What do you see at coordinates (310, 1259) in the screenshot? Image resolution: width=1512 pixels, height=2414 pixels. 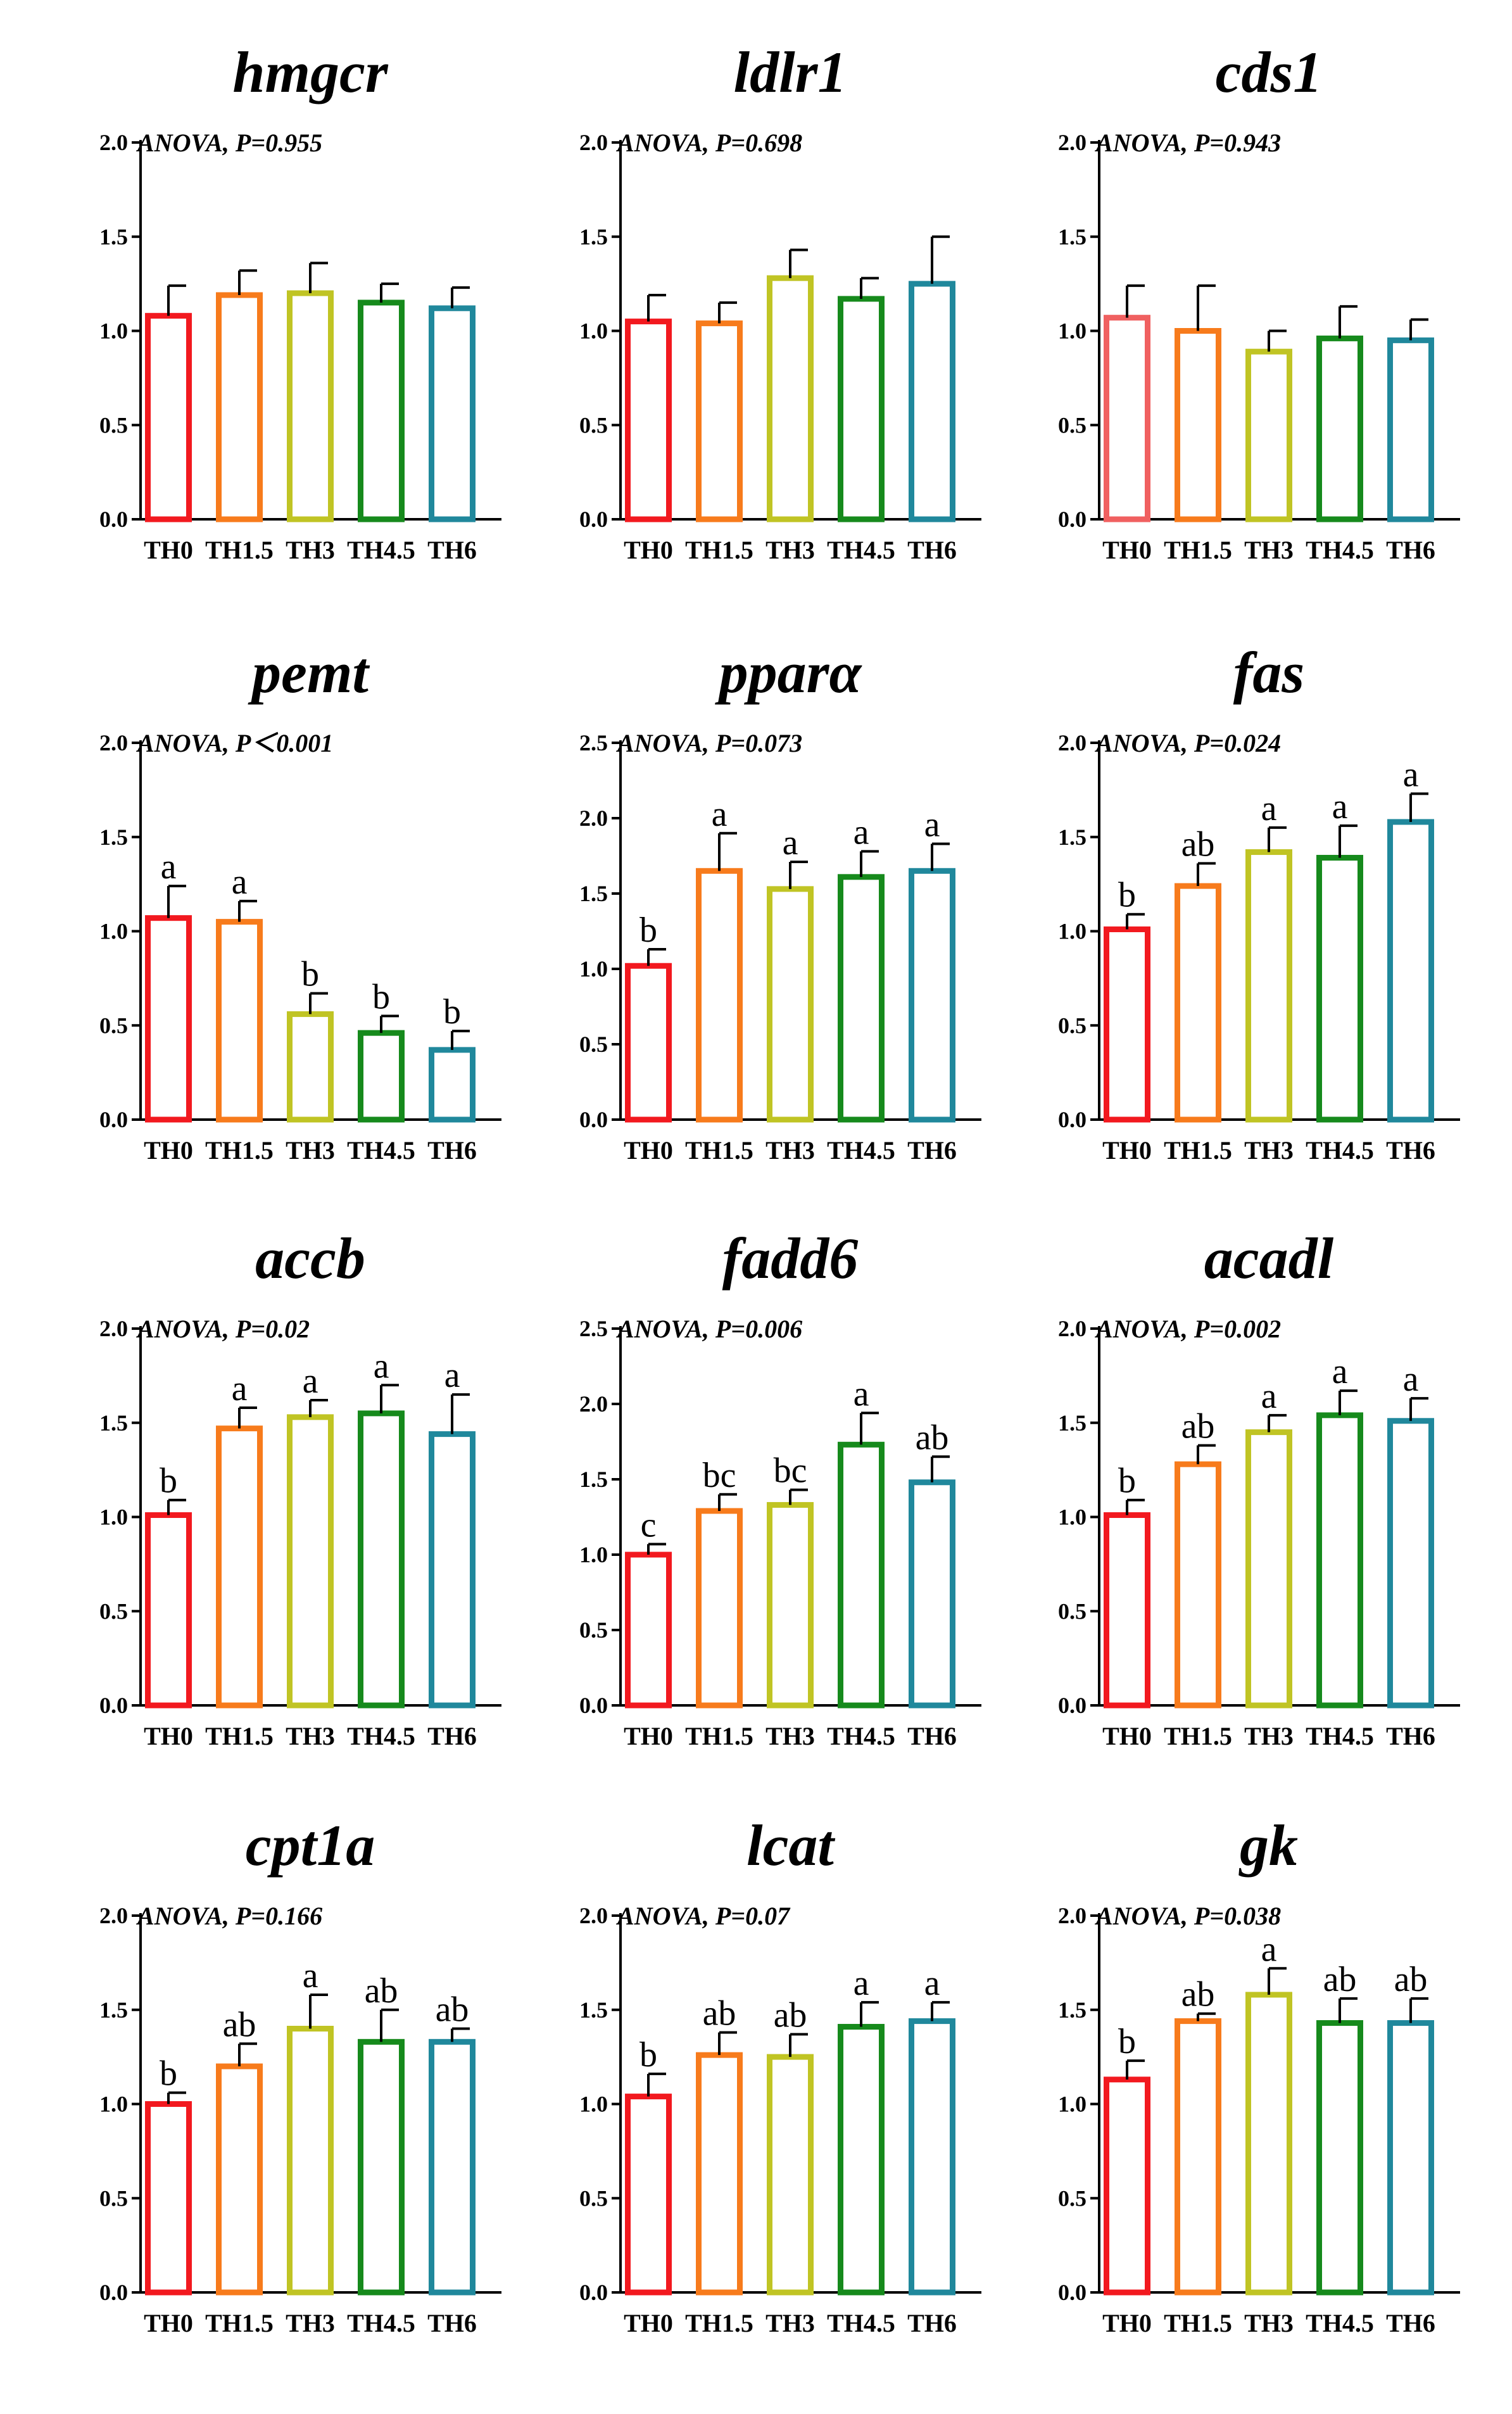 I see `chart-title: accb` at bounding box center [310, 1259].